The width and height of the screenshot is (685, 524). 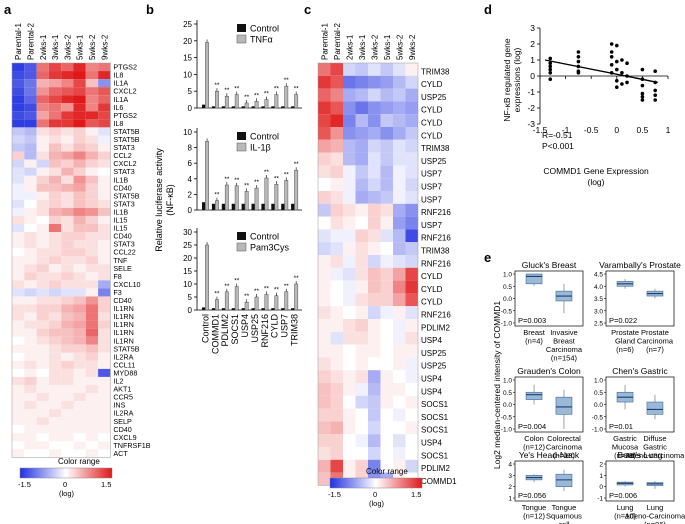 I want to click on a-gene-label: IL1B, so click(x=120, y=179).